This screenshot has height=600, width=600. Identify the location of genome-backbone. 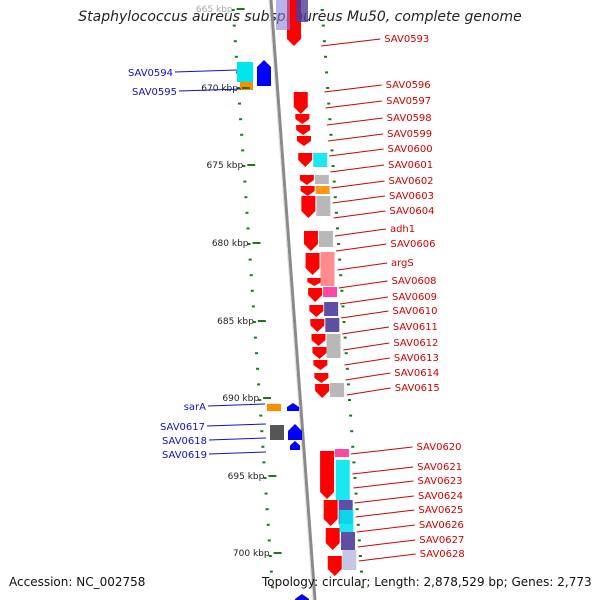
(292, 300).